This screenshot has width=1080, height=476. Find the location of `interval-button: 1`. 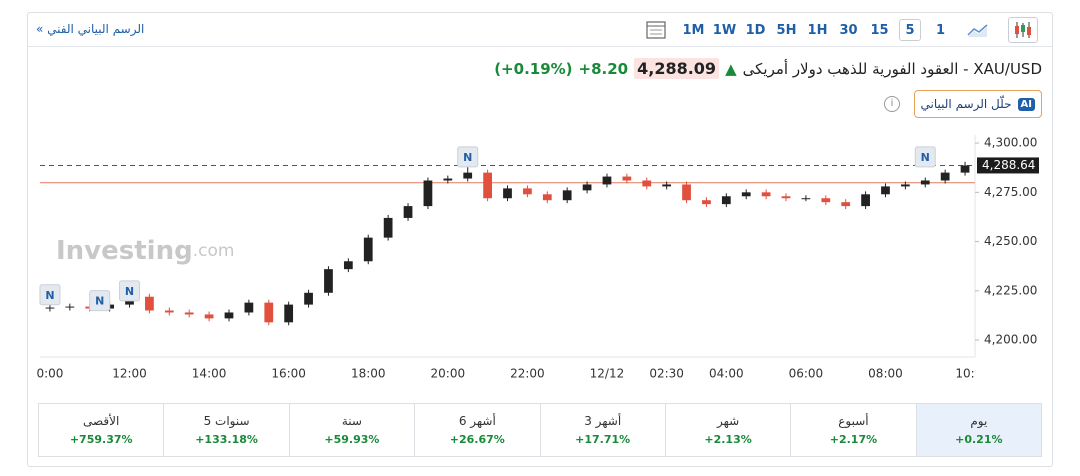

interval-button: 1 is located at coordinates (940, 30).